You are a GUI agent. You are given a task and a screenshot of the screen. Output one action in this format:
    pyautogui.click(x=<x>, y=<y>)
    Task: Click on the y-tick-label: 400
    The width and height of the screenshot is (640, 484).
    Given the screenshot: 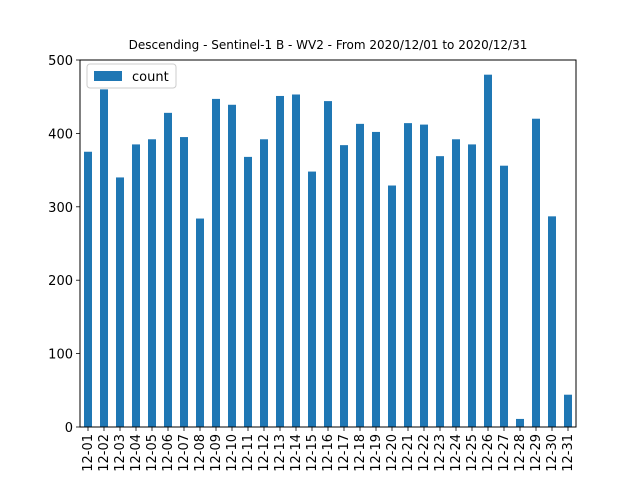 What is the action you would take?
    pyautogui.click(x=60, y=134)
    